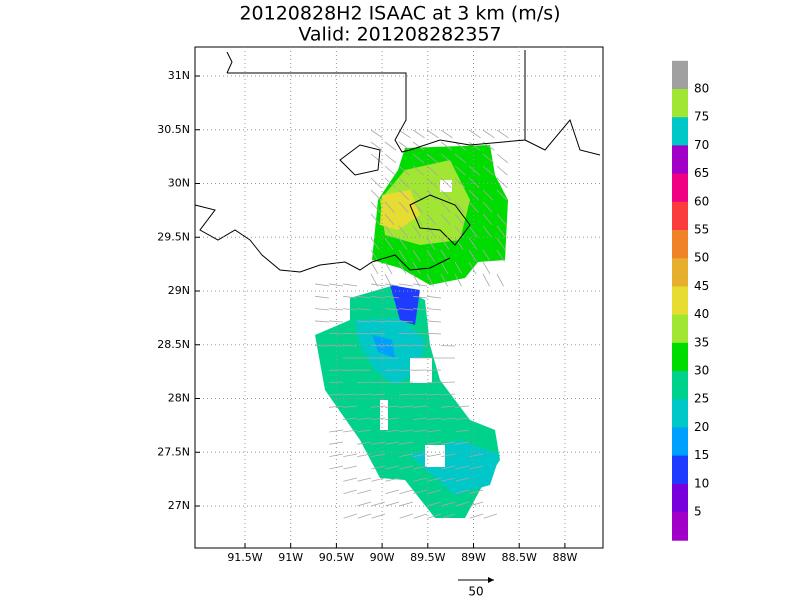  What do you see at coordinates (701, 371) in the screenshot?
I see `colorbar-label: 30` at bounding box center [701, 371].